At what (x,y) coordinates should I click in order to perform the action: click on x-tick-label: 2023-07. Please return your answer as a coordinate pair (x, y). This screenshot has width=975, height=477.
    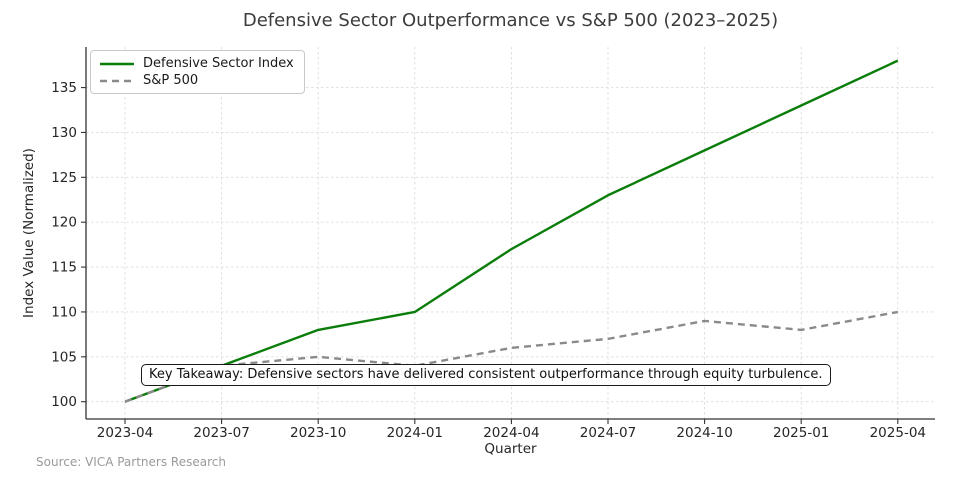
    Looking at the image, I should click on (221, 433).